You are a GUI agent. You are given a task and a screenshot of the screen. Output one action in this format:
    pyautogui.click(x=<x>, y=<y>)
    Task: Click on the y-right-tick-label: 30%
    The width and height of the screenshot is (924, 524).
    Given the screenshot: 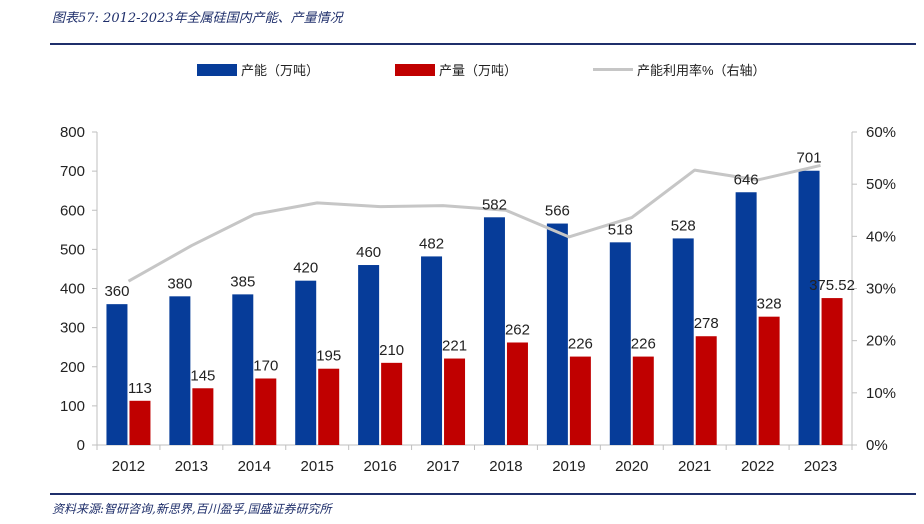 What is the action you would take?
    pyautogui.click(x=881, y=289)
    